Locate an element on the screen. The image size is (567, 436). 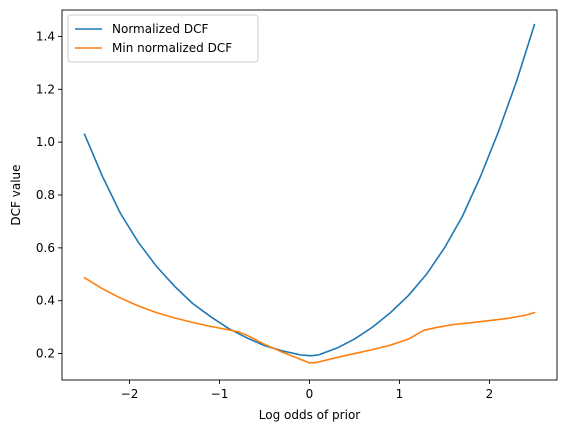
legend: Normalized DCF Min normalized DCF is located at coordinates (163, 38).